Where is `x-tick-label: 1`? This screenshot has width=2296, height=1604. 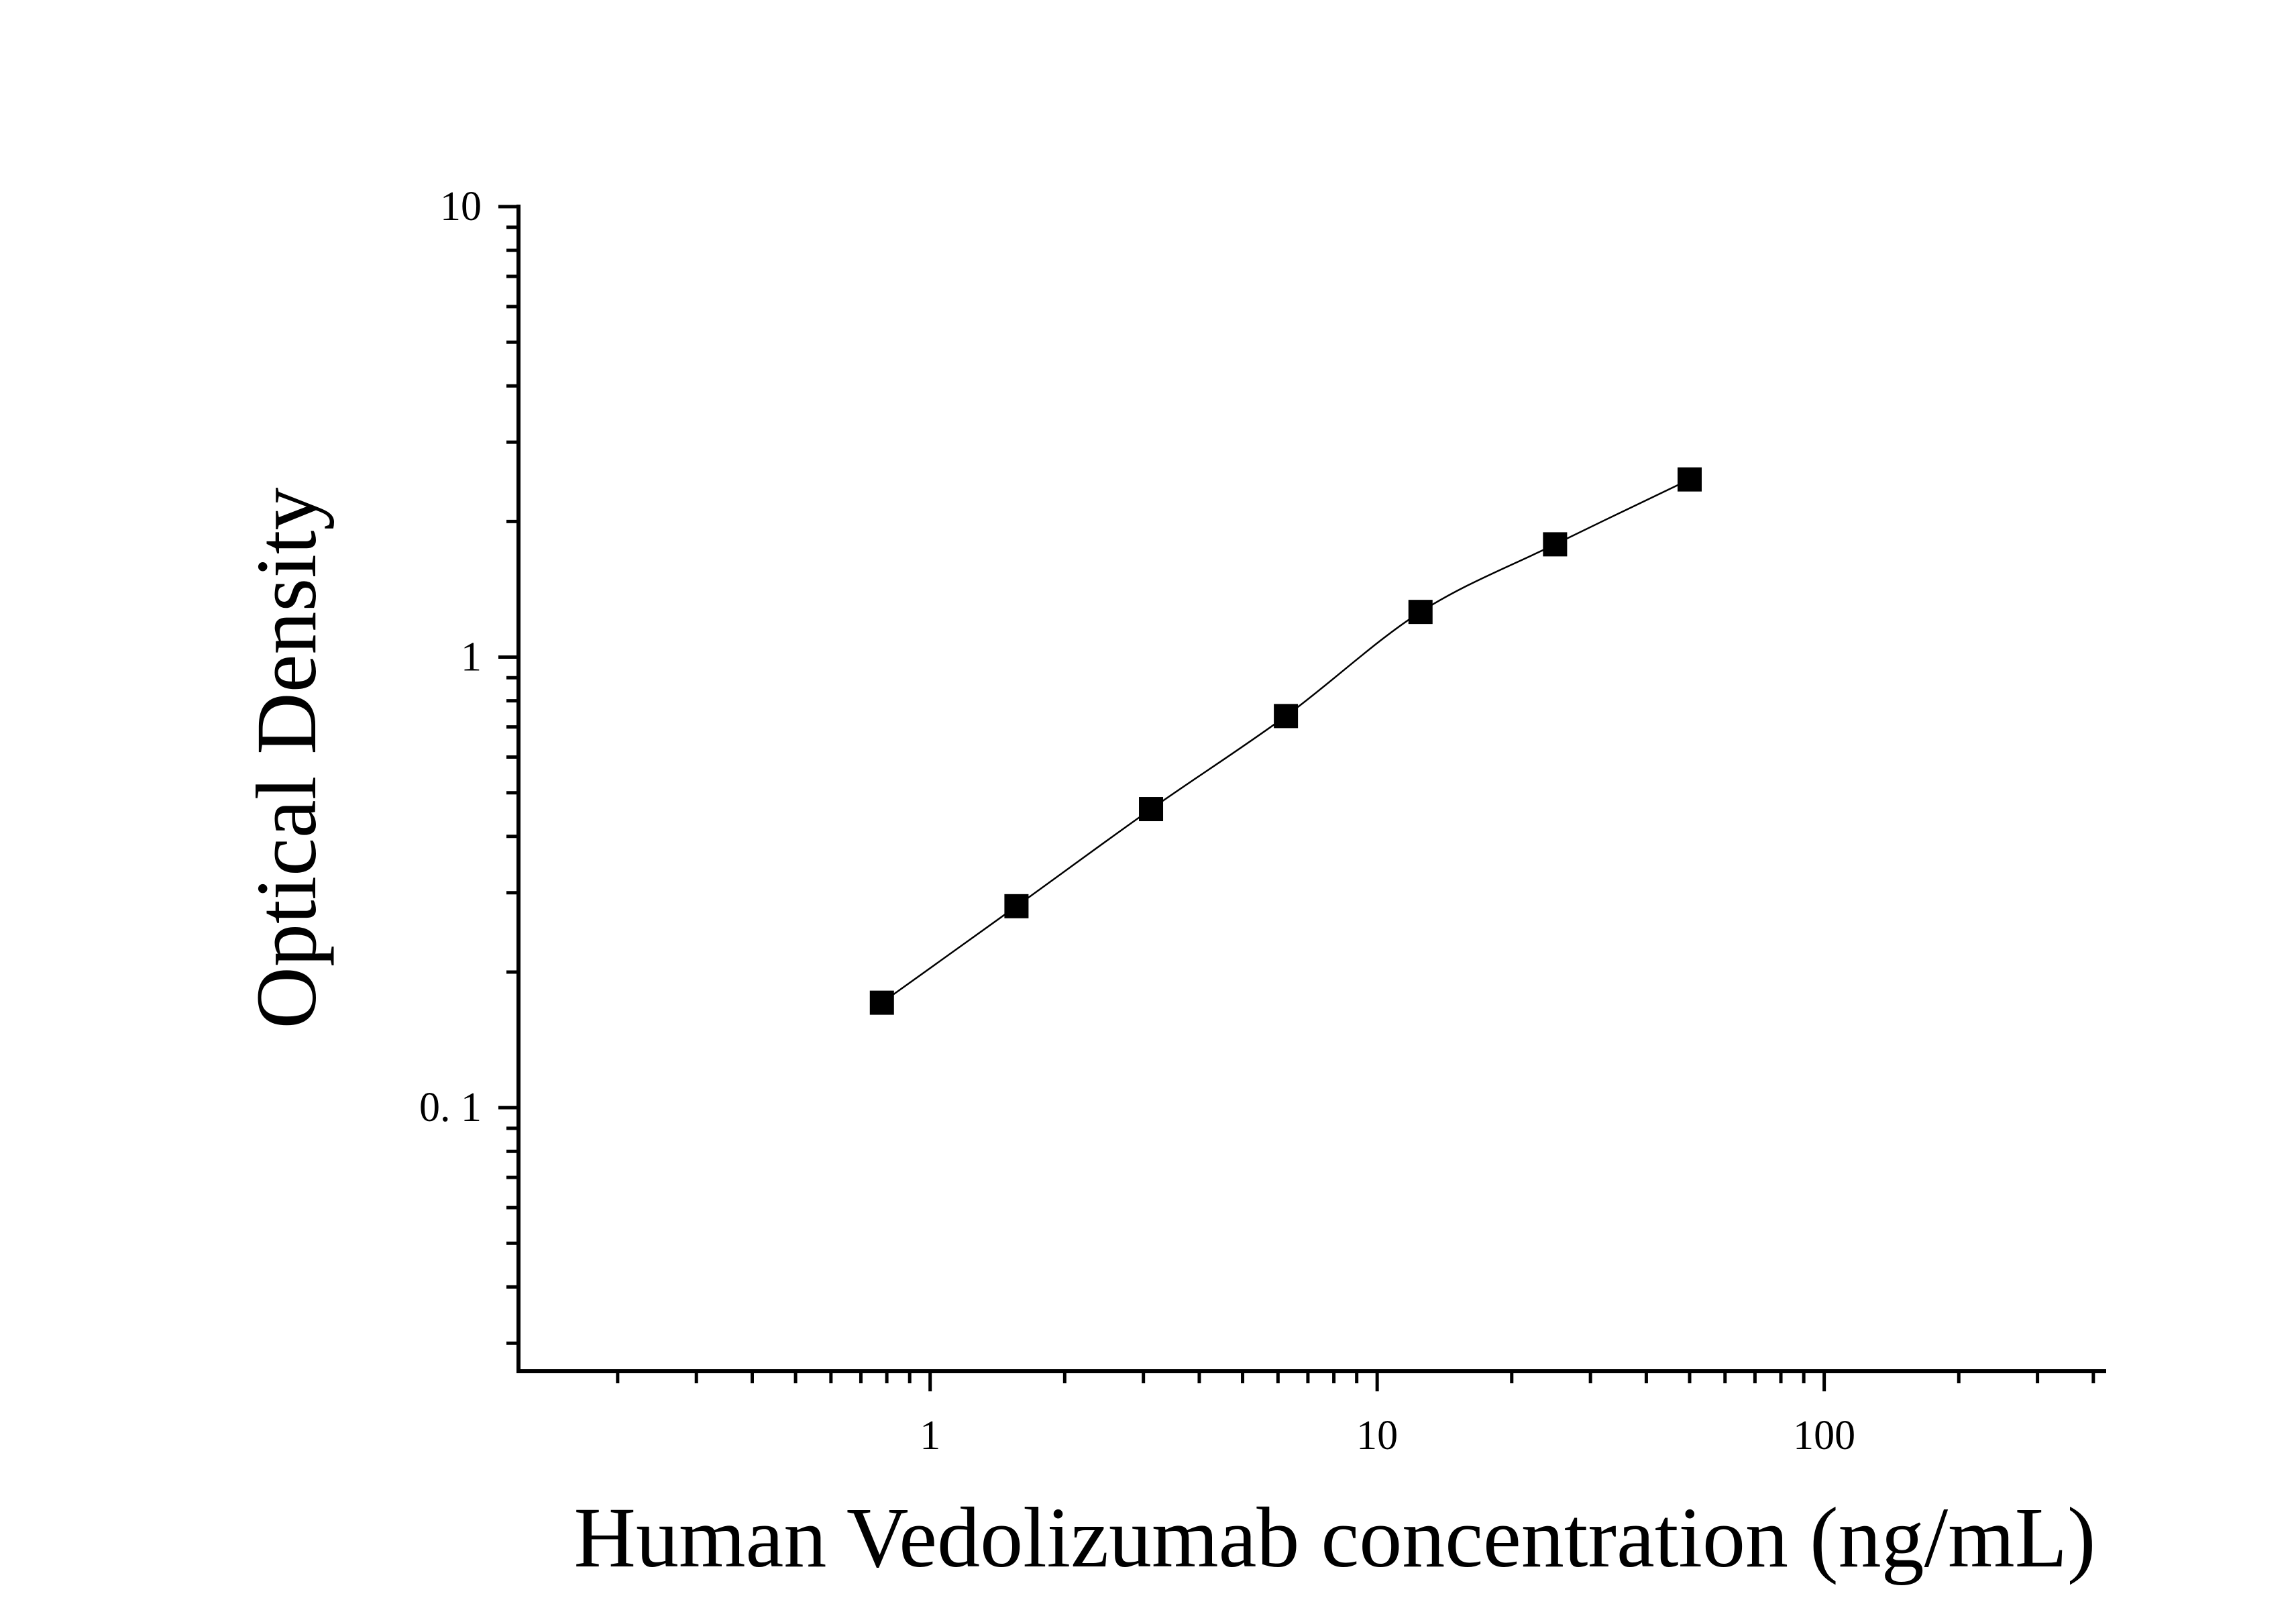 x-tick-label: 1 is located at coordinates (930, 1435).